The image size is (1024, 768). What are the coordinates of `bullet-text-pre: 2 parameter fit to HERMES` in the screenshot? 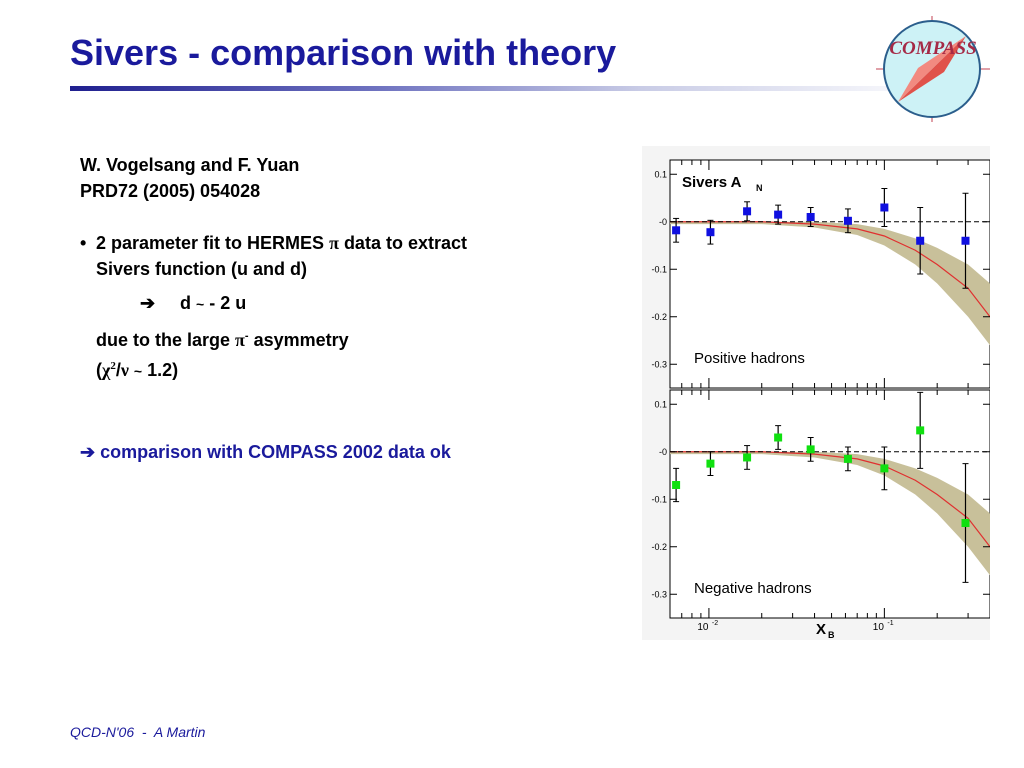 It's located at (213, 243).